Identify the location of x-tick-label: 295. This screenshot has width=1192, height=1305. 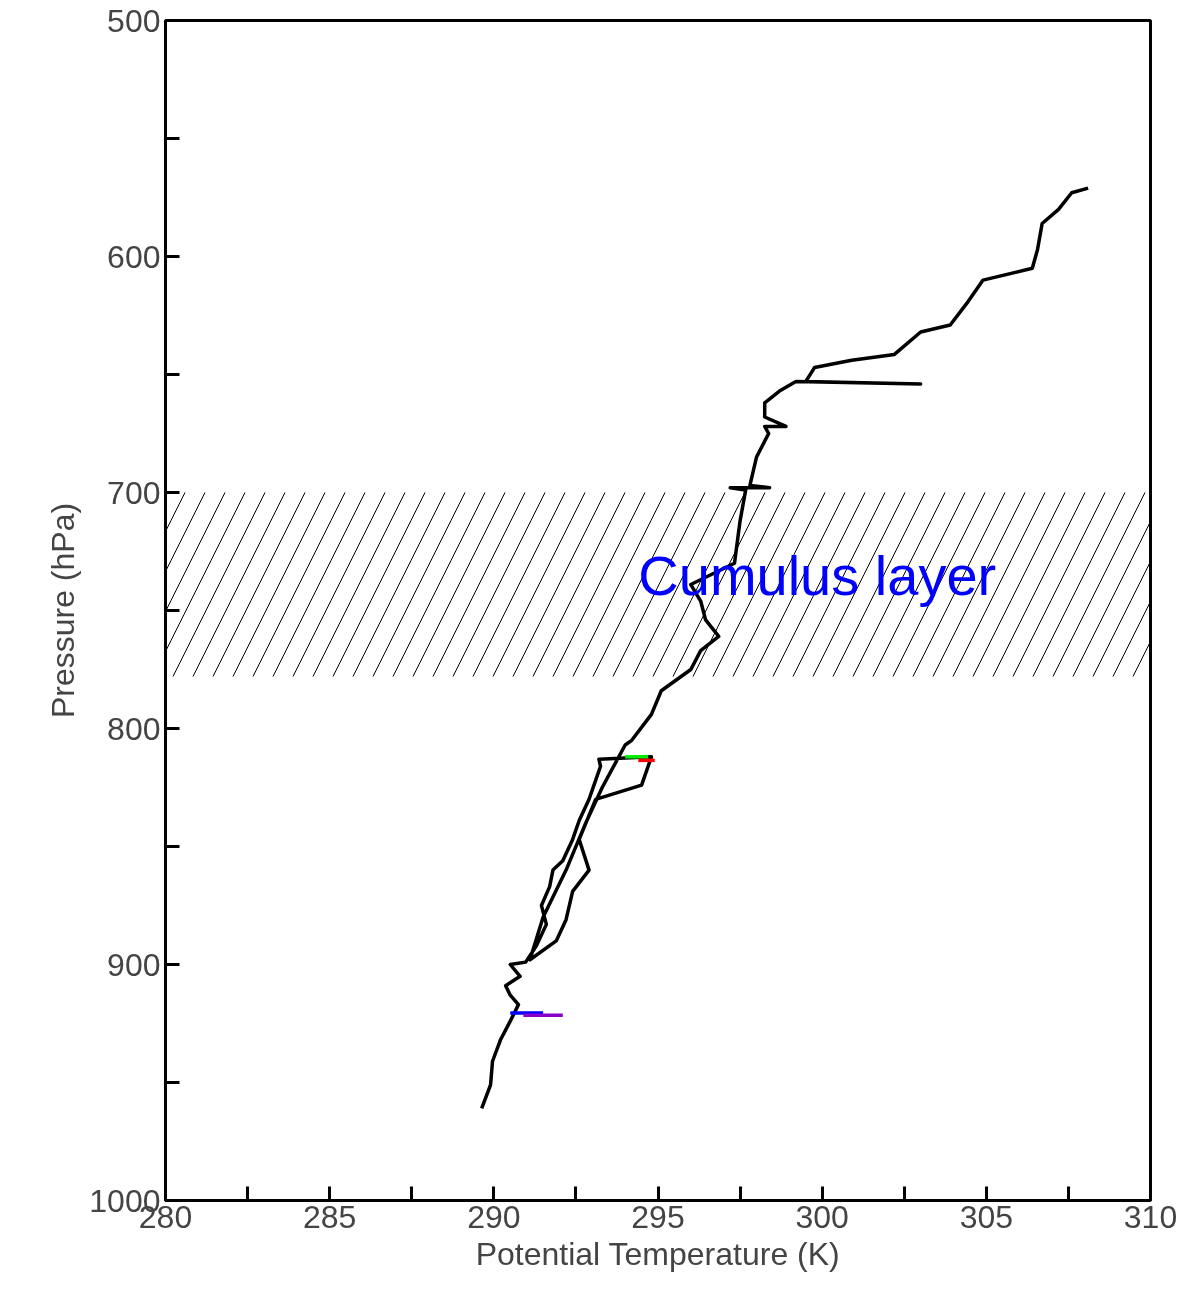
(658, 1216).